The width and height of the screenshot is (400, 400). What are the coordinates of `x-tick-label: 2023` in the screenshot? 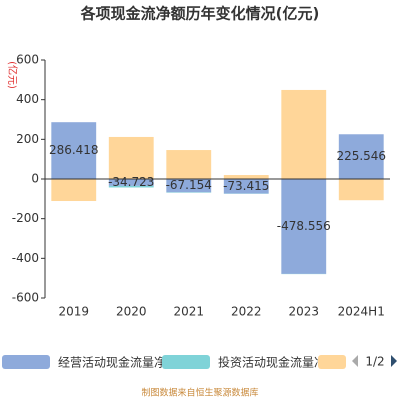 It's located at (303, 312).